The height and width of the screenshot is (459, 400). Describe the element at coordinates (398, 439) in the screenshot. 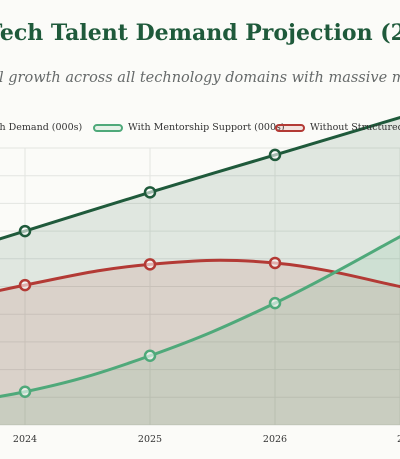

I see `x-tick-label: 2` at that location.